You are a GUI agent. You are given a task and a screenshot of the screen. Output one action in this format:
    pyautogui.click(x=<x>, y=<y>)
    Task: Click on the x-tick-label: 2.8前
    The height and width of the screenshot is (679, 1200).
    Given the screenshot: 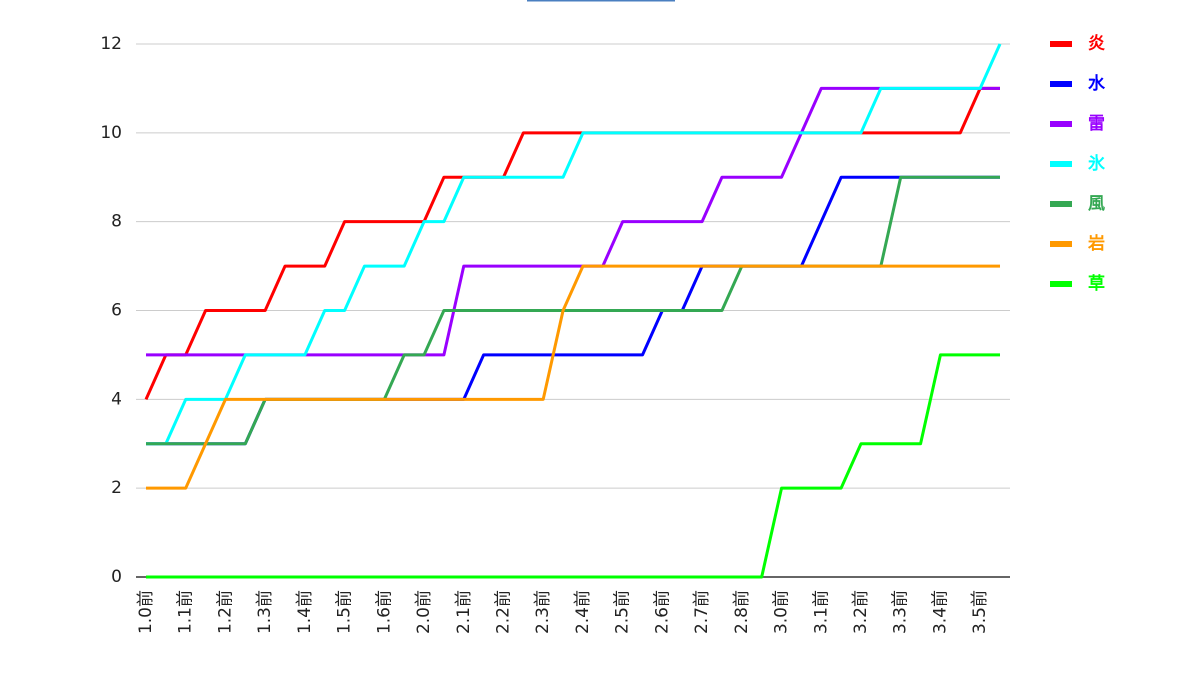 What is the action you would take?
    pyautogui.click(x=742, y=612)
    